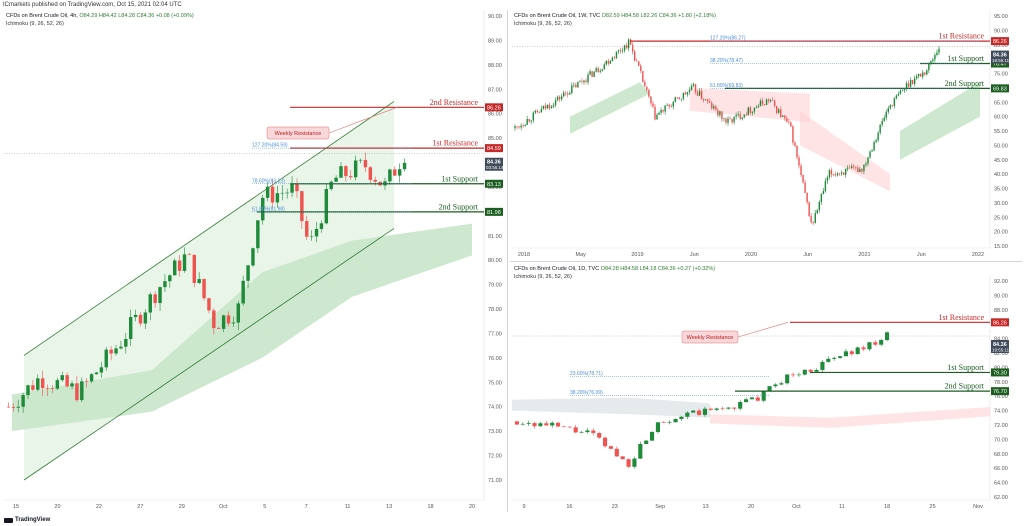 The height and width of the screenshot is (526, 1024). What do you see at coordinates (557, 16) in the screenshot?
I see `panel-title: CFDs on Brent Crude Oil, 1W, TVC` at bounding box center [557, 16].